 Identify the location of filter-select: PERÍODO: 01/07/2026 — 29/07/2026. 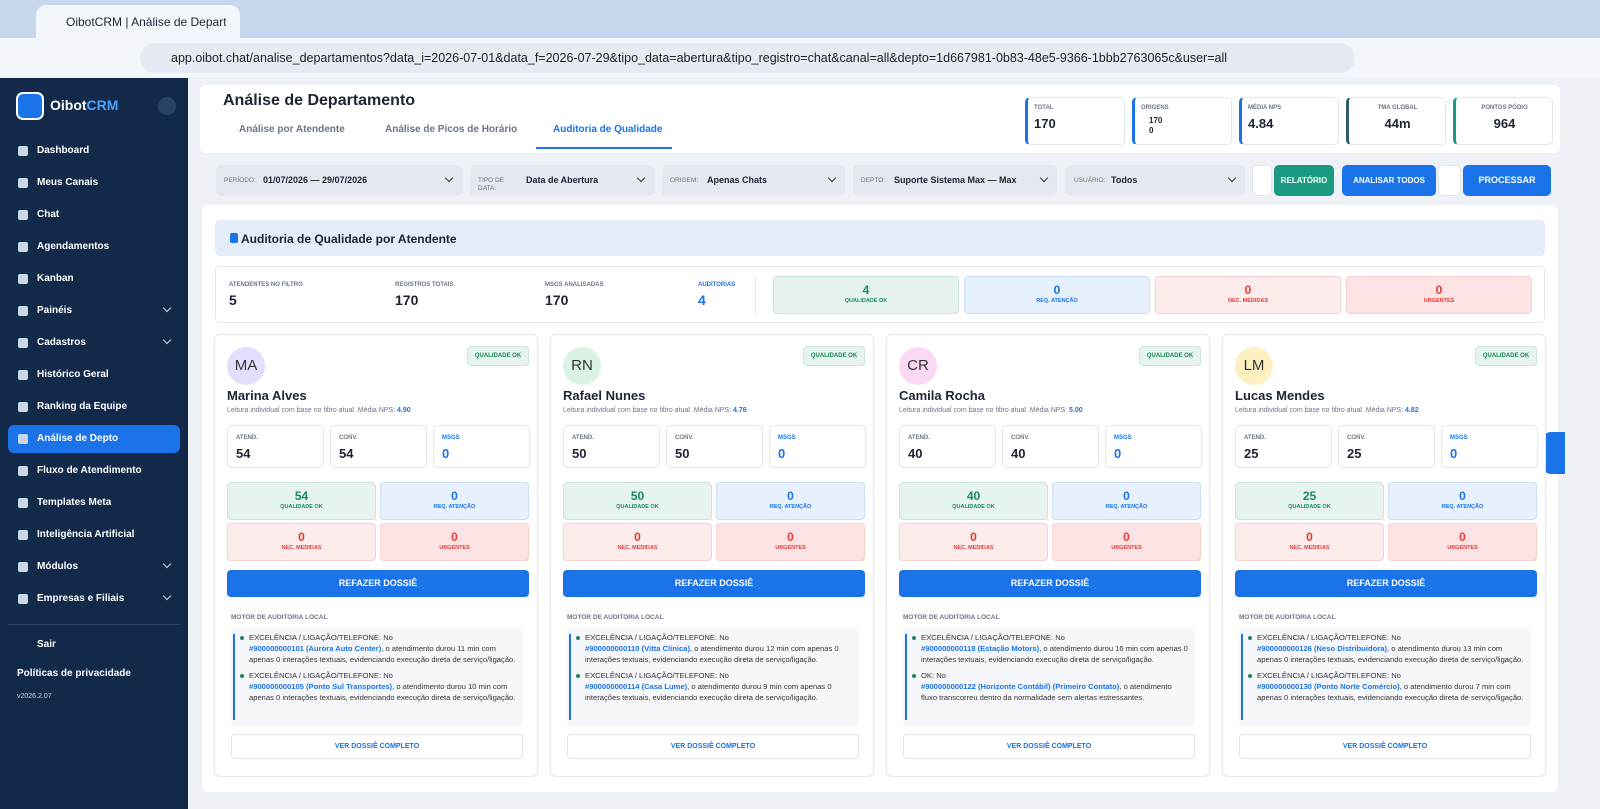
(339, 180).